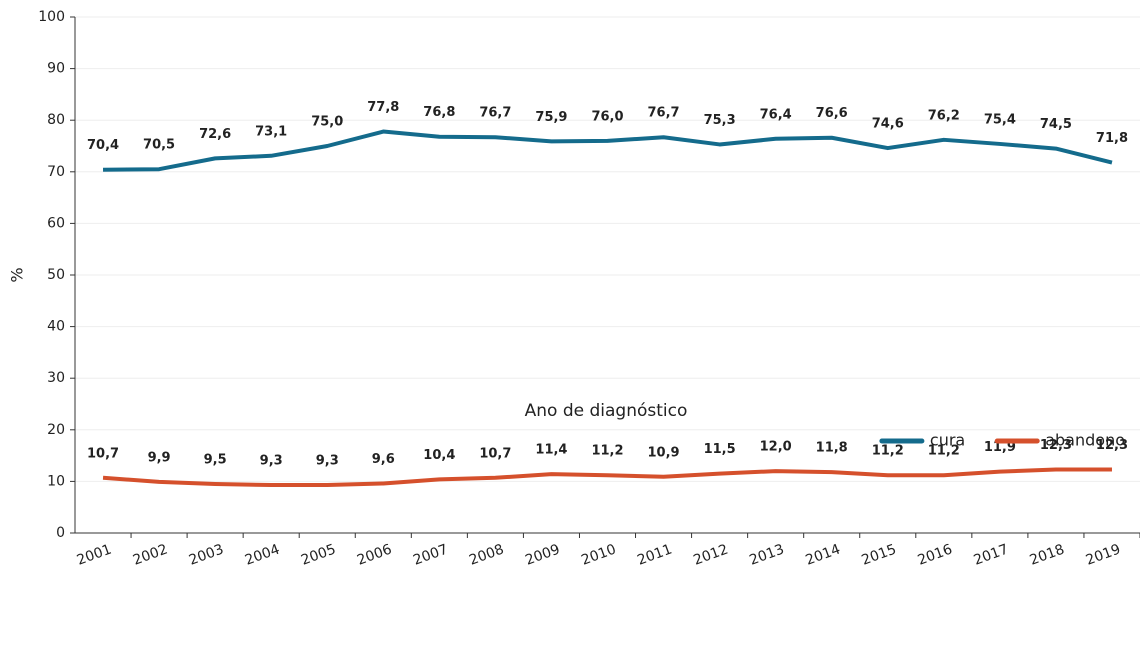 The width and height of the screenshot is (1140, 648). I want to click on y-tick-label: 10, so click(56, 481).